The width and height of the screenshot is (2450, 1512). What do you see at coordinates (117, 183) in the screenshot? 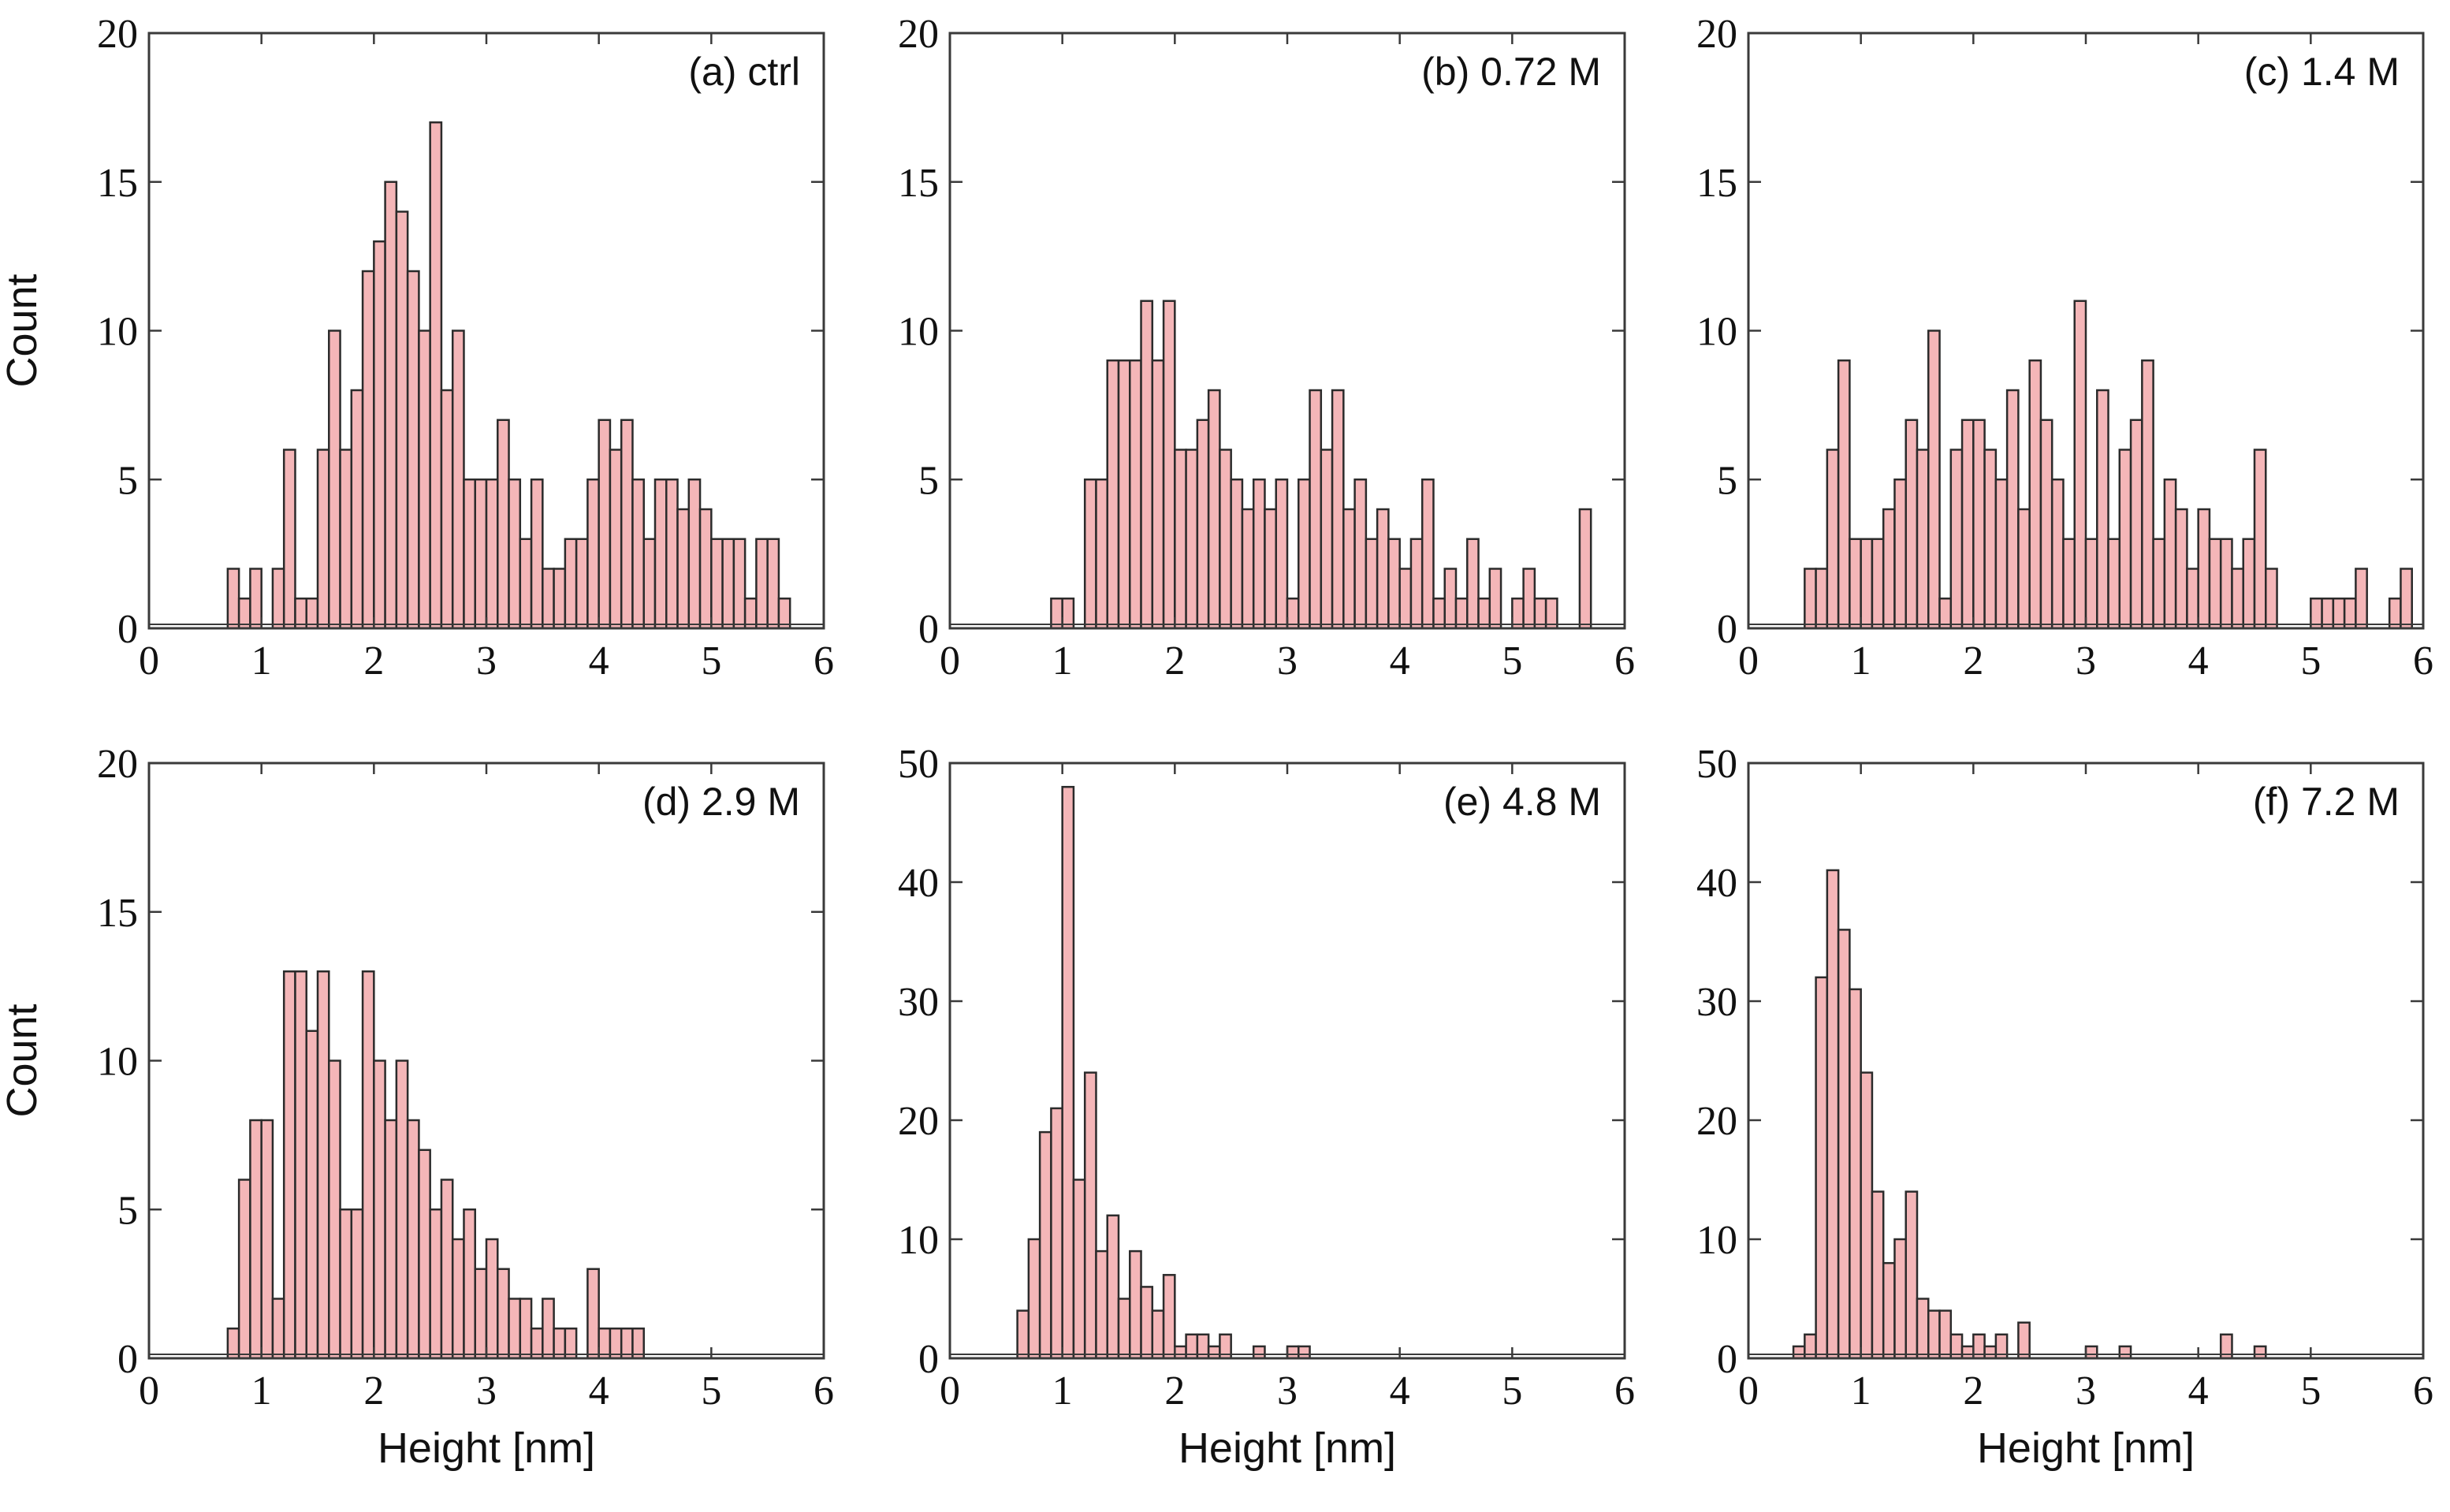
I see `y-tick-label-a-3: 15` at bounding box center [117, 183].